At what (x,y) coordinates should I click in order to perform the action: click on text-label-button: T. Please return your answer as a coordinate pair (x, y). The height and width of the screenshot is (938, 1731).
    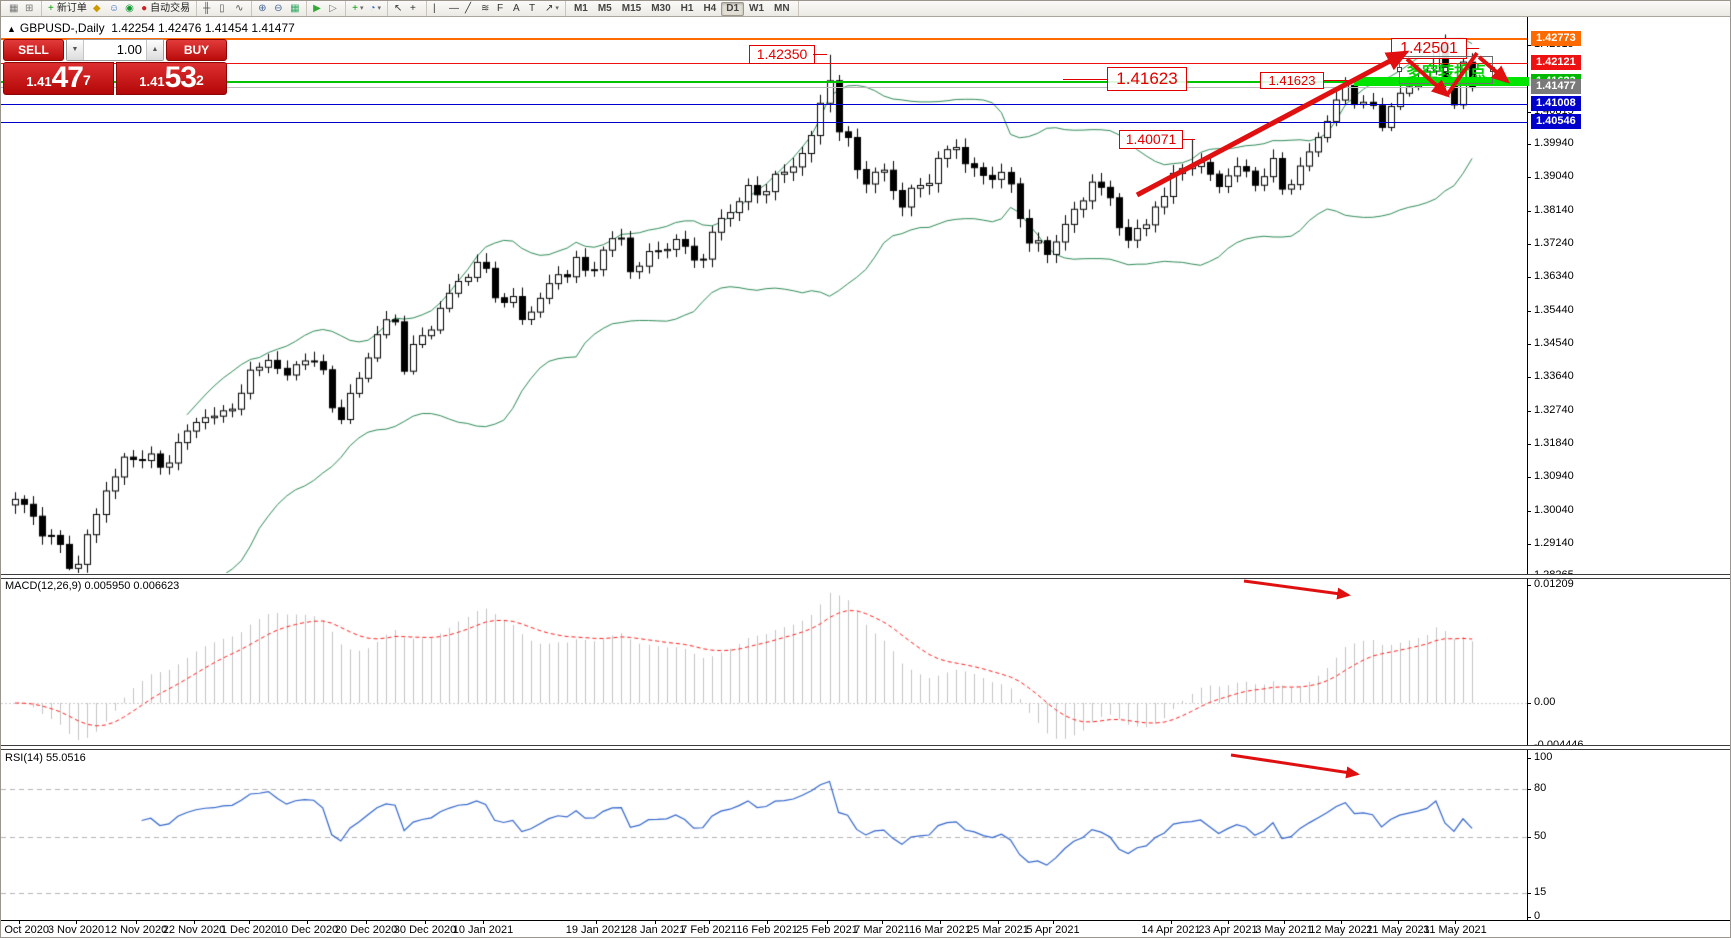
    Looking at the image, I should click on (534, 9).